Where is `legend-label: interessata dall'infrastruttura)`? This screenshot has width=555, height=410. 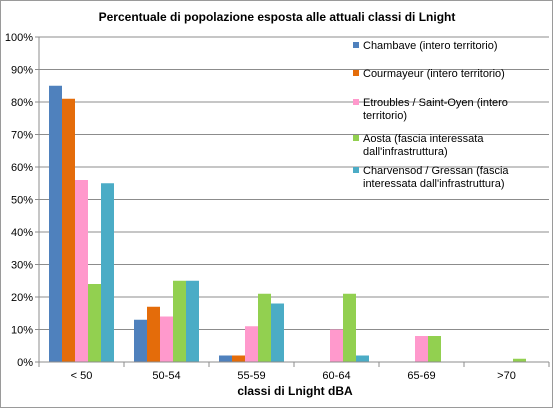 legend-label: interessata dall'infrastruttura) is located at coordinates (434, 184).